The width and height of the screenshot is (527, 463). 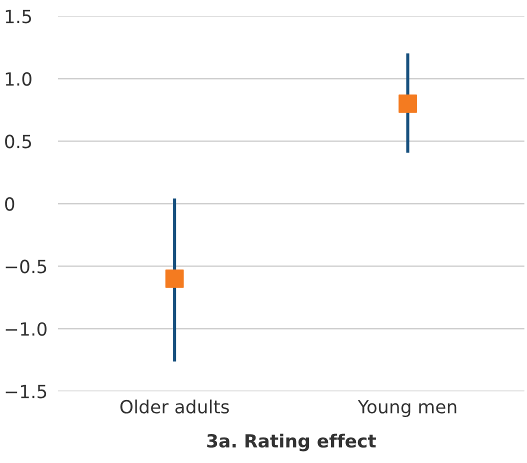 I want to click on y-tick-label: 1.5, so click(x=19, y=17).